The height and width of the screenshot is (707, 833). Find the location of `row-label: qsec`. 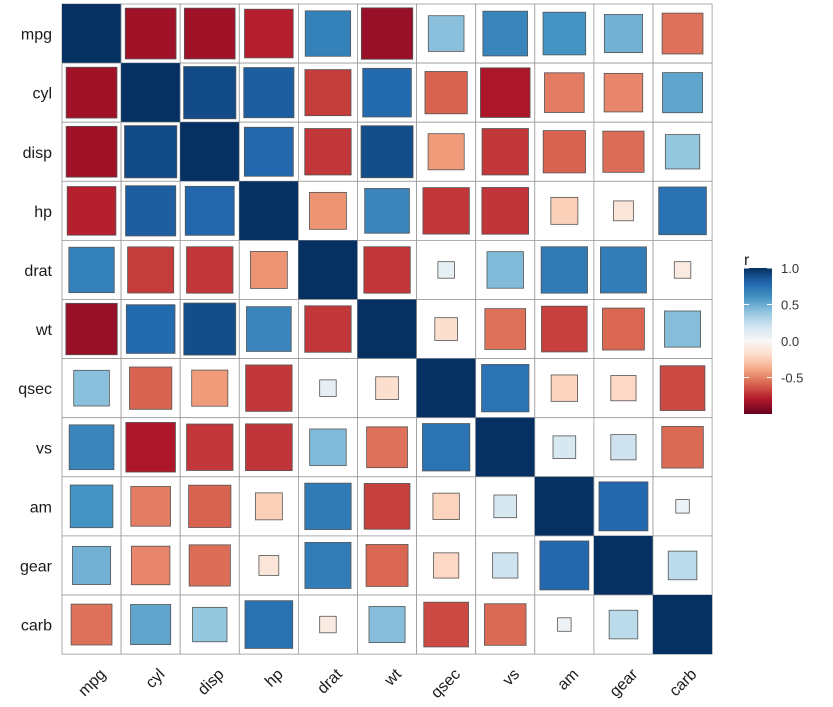

row-label: qsec is located at coordinates (35, 389).